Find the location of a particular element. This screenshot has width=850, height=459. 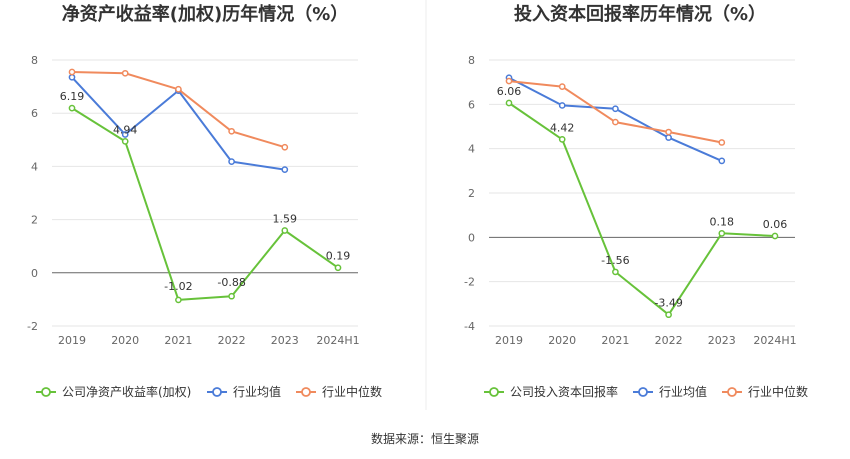

chart-title: 投入资本回报率历年情况（%） is located at coordinates (640, 14).